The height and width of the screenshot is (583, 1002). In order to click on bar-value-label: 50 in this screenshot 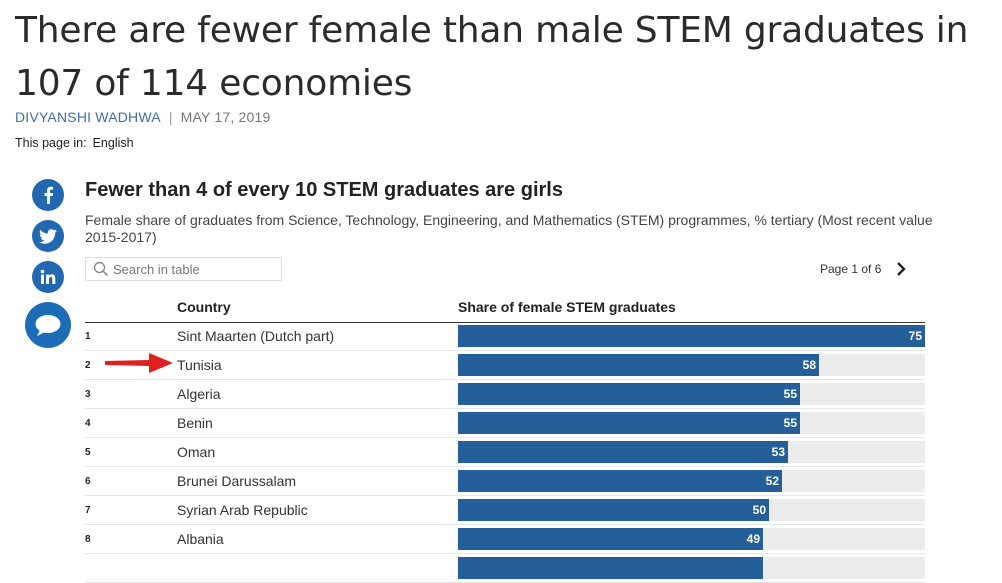, I will do `click(759, 510)`.